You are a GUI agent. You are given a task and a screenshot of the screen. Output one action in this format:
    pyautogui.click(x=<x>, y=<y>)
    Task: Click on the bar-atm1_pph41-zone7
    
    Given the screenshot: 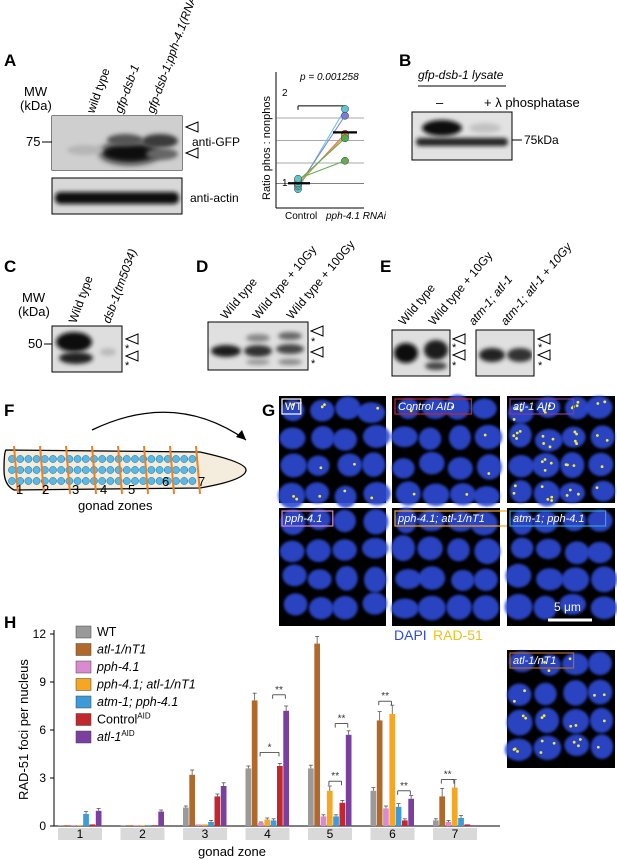 What is the action you would take?
    pyautogui.click(x=461, y=822)
    